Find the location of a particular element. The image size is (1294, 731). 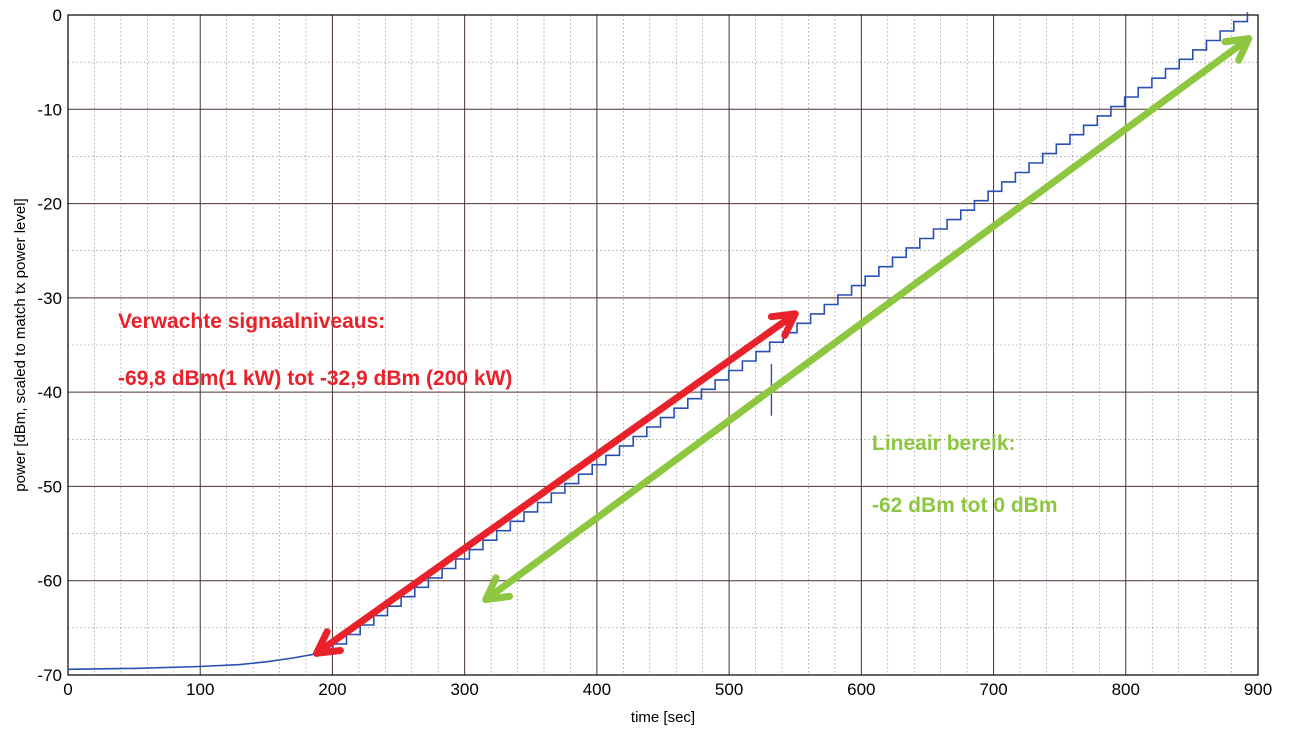

x-tick-label: 600 is located at coordinates (861, 689).